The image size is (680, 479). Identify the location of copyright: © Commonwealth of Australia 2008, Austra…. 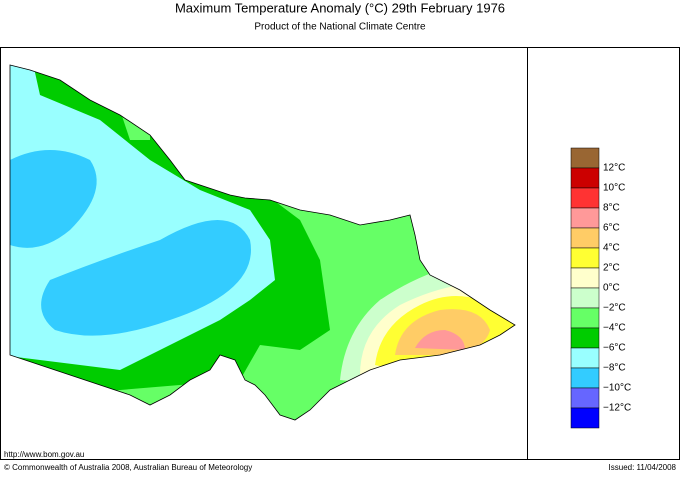
(128, 467).